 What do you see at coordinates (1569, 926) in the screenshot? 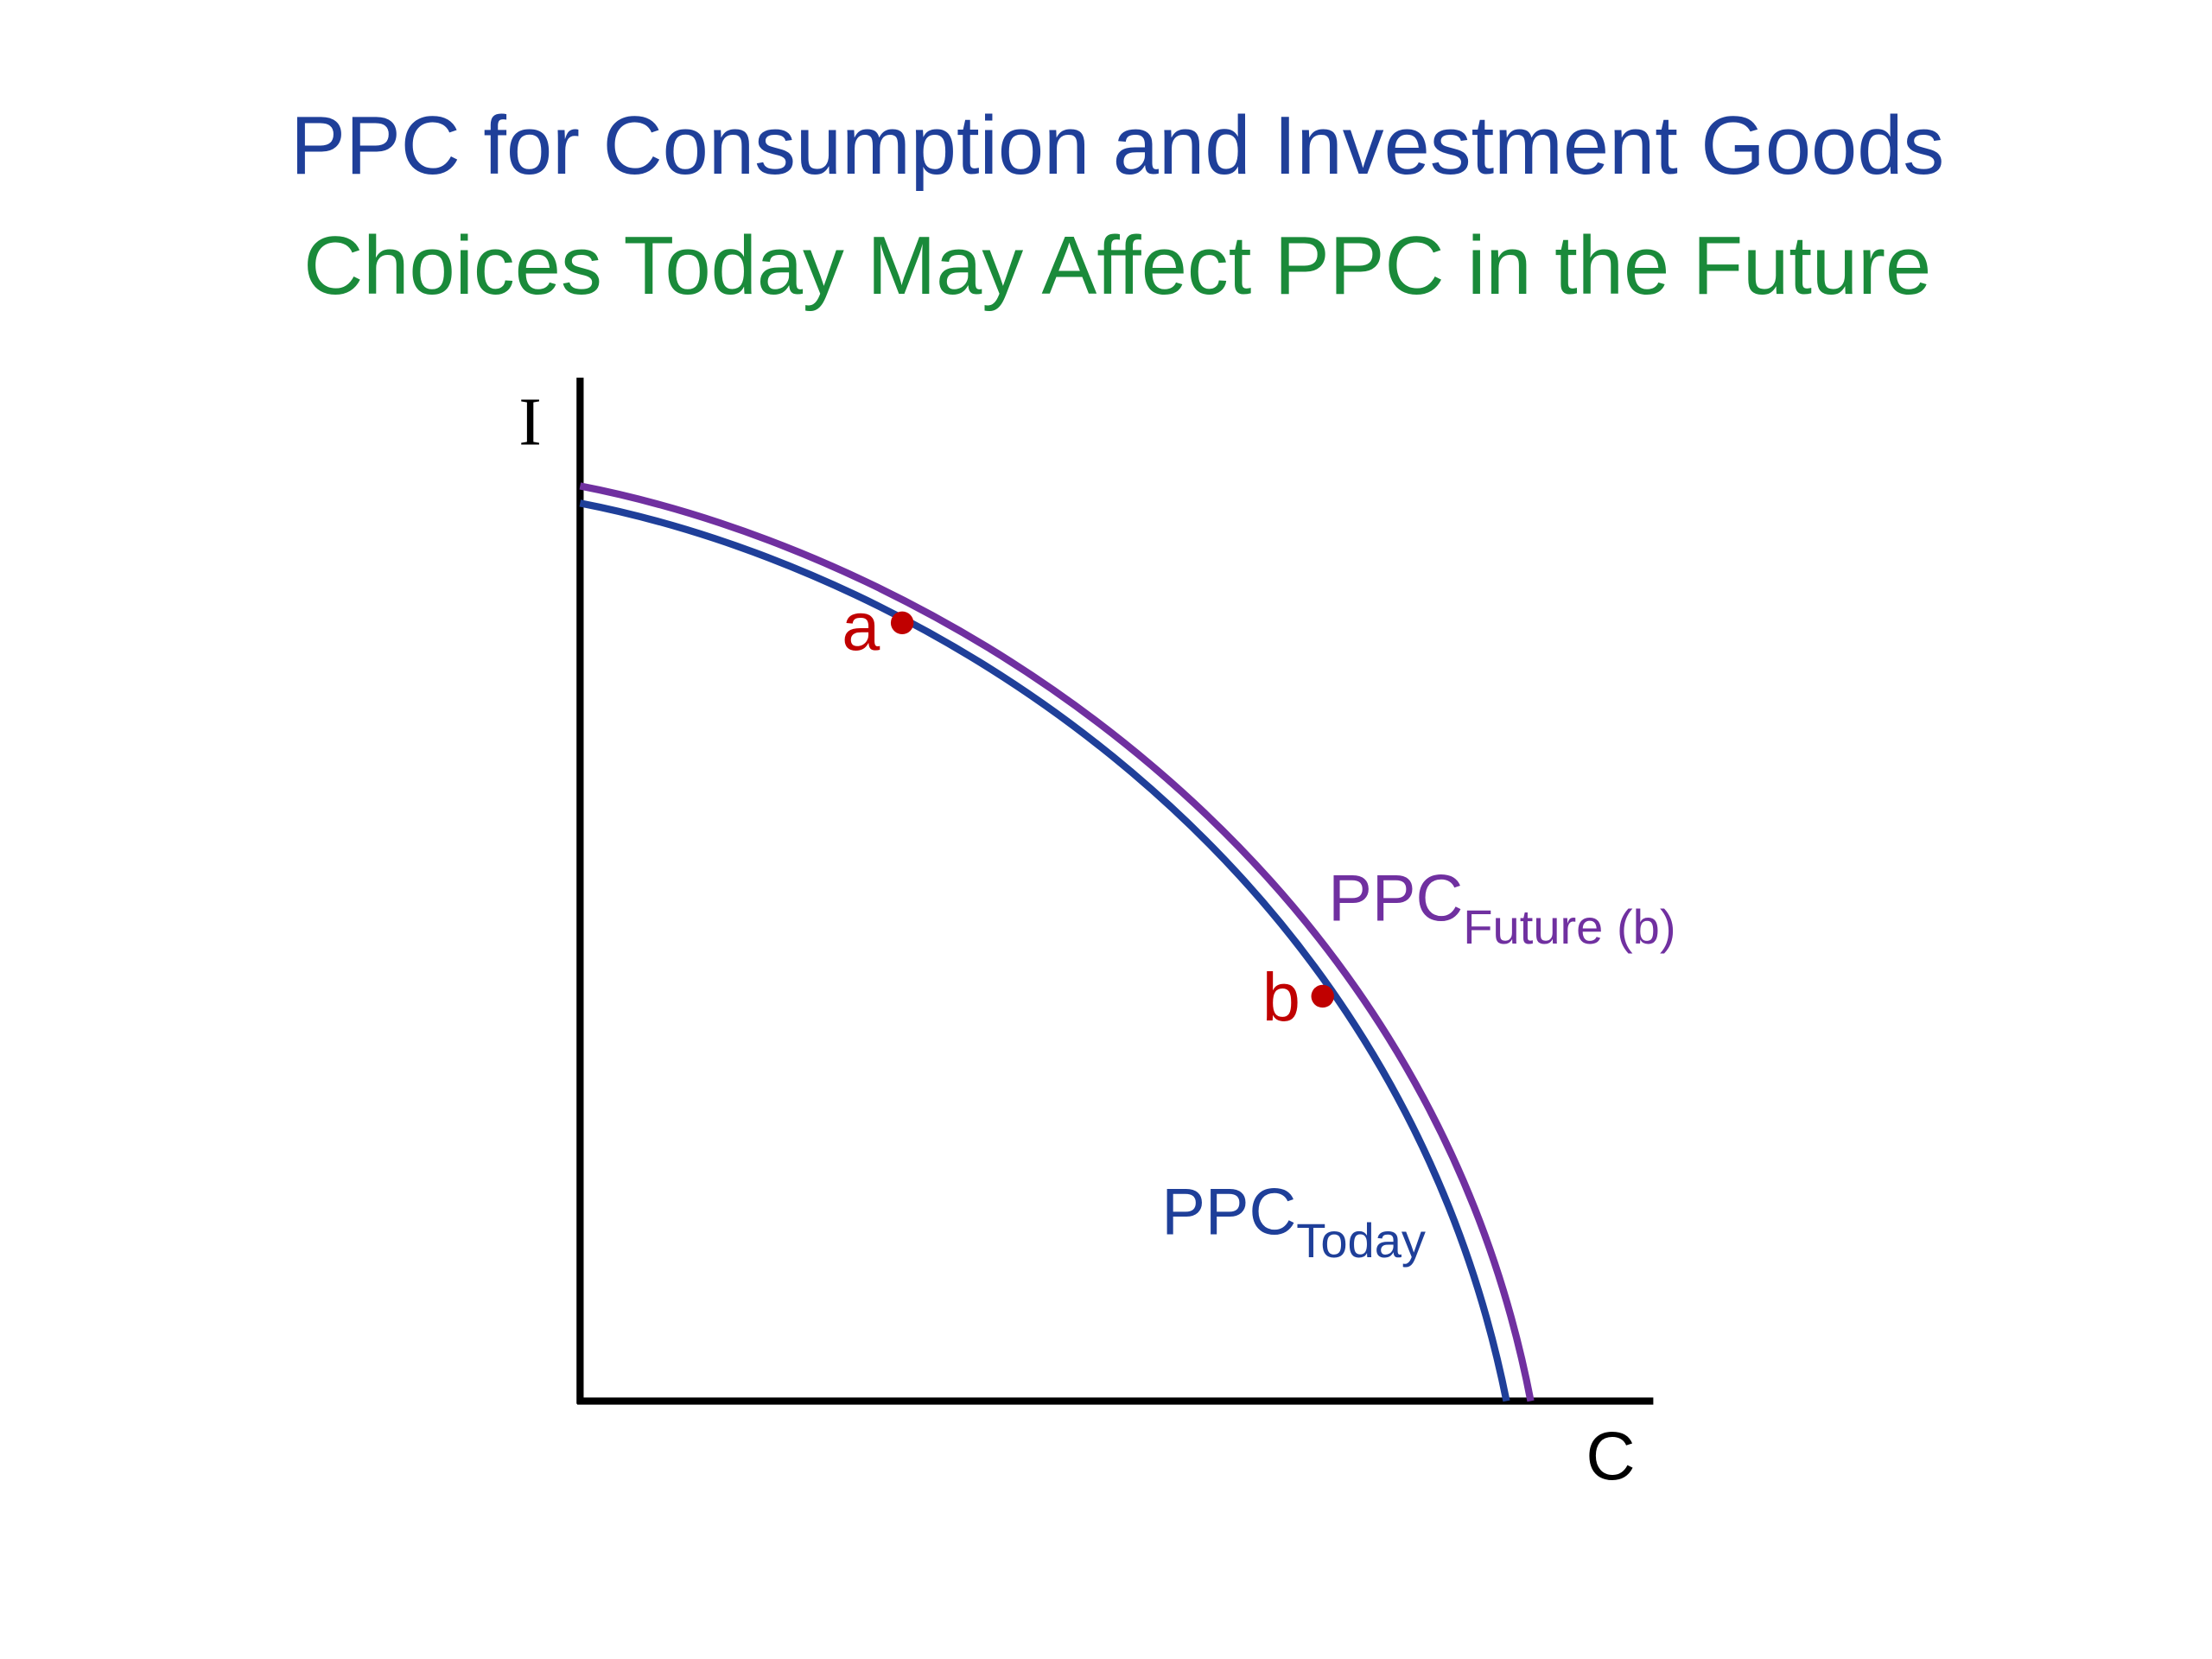
I see `curve-subscript: Future (b)` at bounding box center [1569, 926].